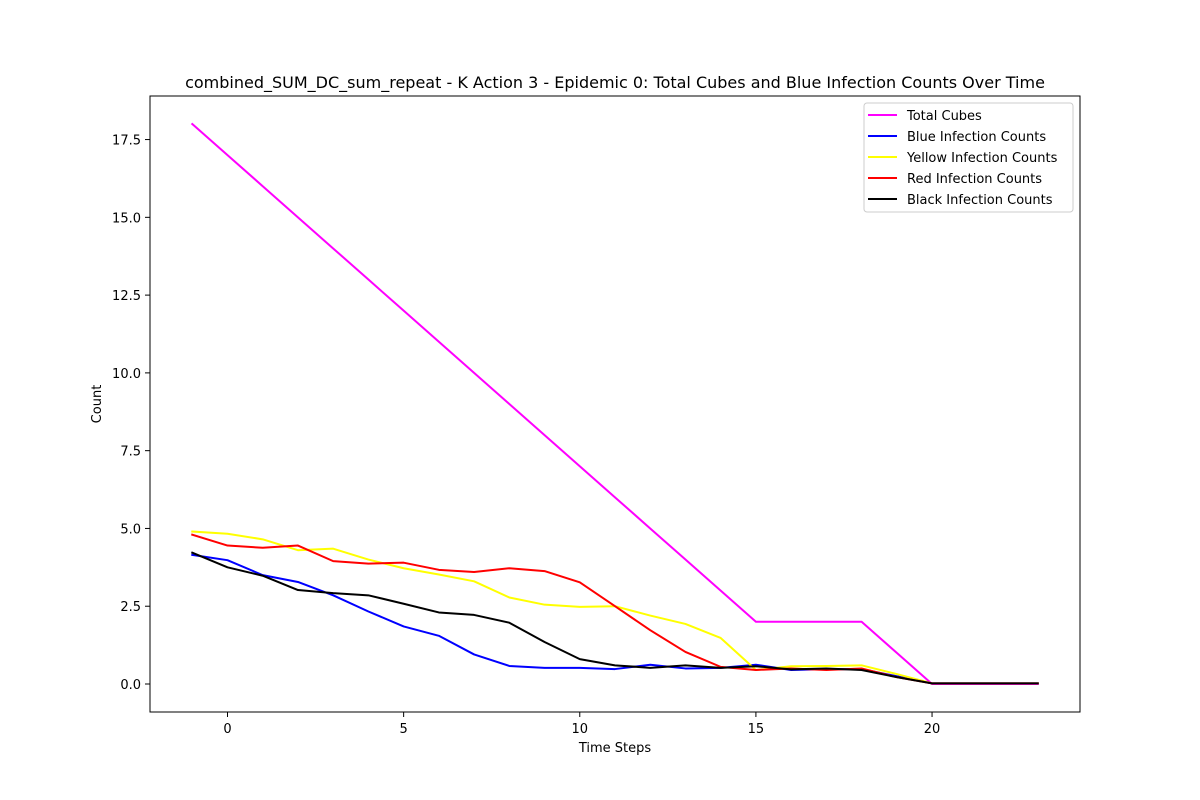 The width and height of the screenshot is (1200, 800). Describe the element at coordinates (932, 729) in the screenshot. I see `x-tick-label: 20` at that location.